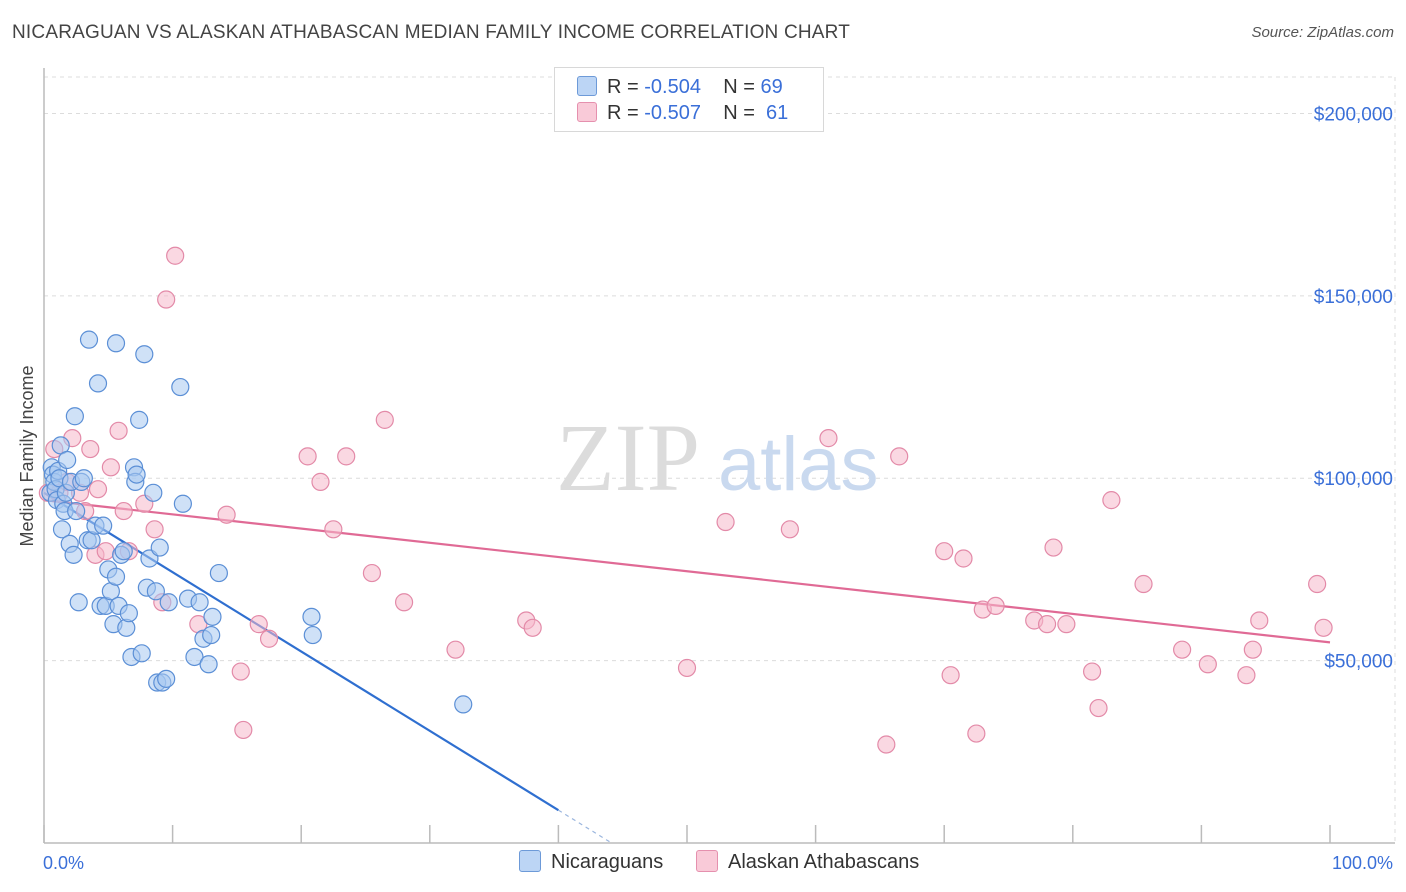 The image size is (1406, 892). I want to click on legend-item-label: Alaskan Athabascans, so click(824, 862).